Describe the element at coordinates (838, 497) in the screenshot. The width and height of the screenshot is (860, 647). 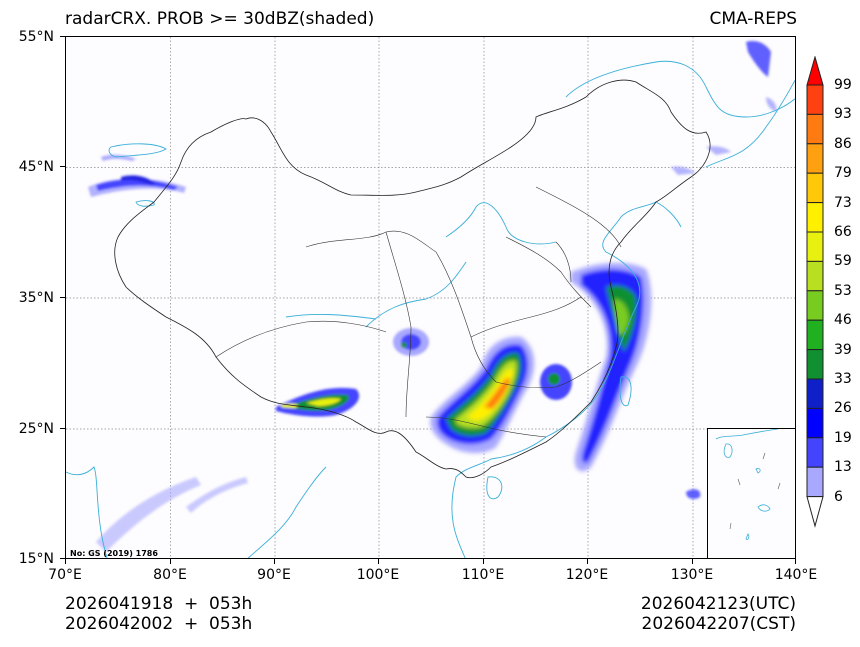
I see `colorbar-label: 6` at that location.